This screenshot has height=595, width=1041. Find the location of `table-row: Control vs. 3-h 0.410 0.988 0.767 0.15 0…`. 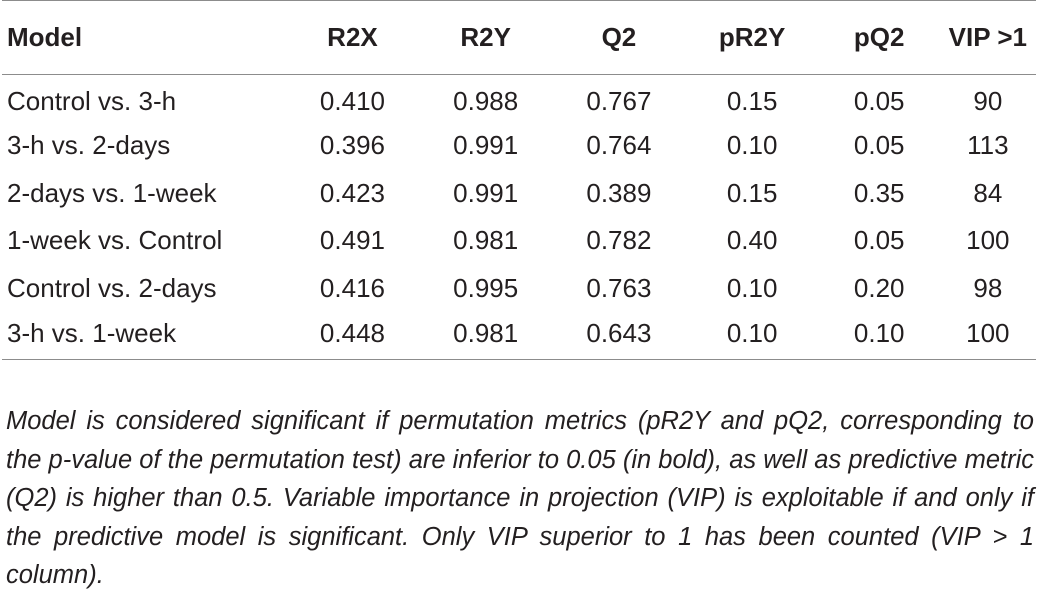

table-row: Control vs. 3-h 0.410 0.988 0.767 0.15 0… is located at coordinates (519, 99).